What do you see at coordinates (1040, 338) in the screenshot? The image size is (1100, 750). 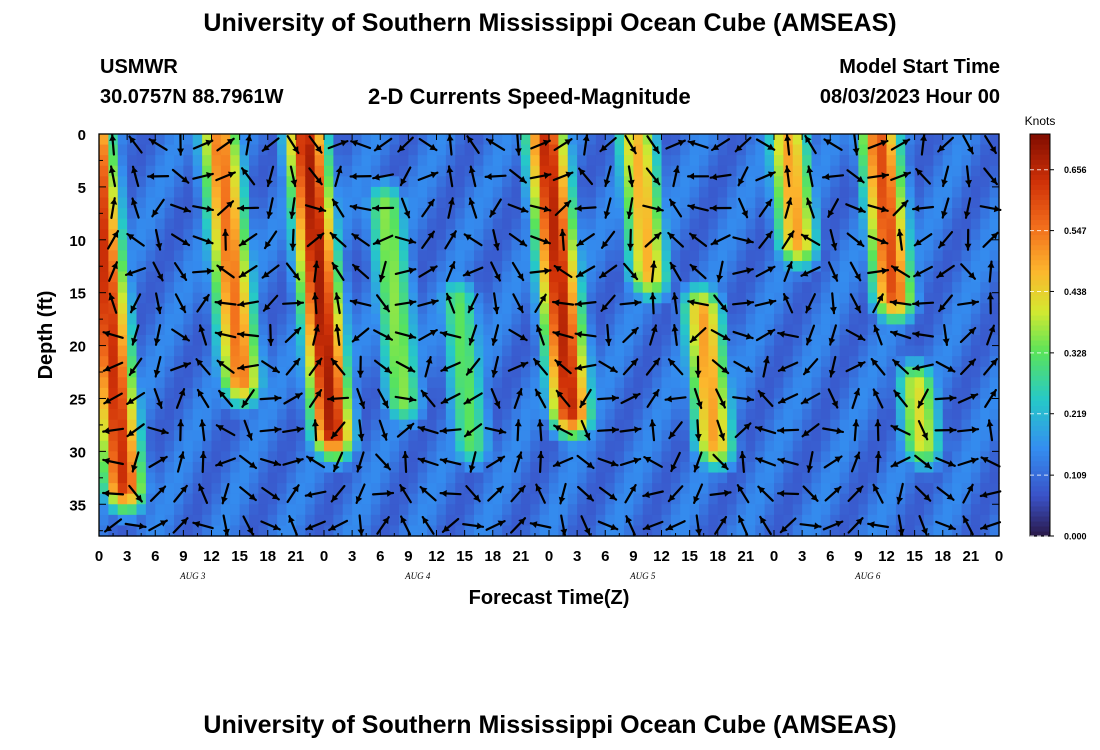 I see `colorbar-segment` at bounding box center [1040, 338].